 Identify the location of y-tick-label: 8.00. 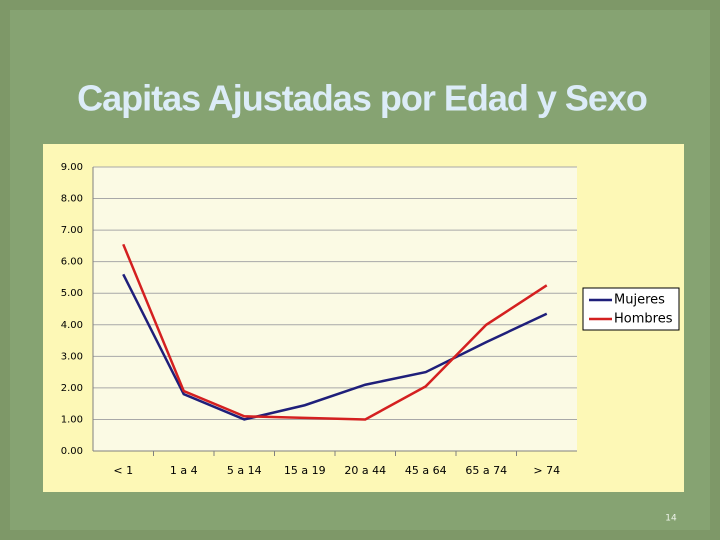
(72, 199).